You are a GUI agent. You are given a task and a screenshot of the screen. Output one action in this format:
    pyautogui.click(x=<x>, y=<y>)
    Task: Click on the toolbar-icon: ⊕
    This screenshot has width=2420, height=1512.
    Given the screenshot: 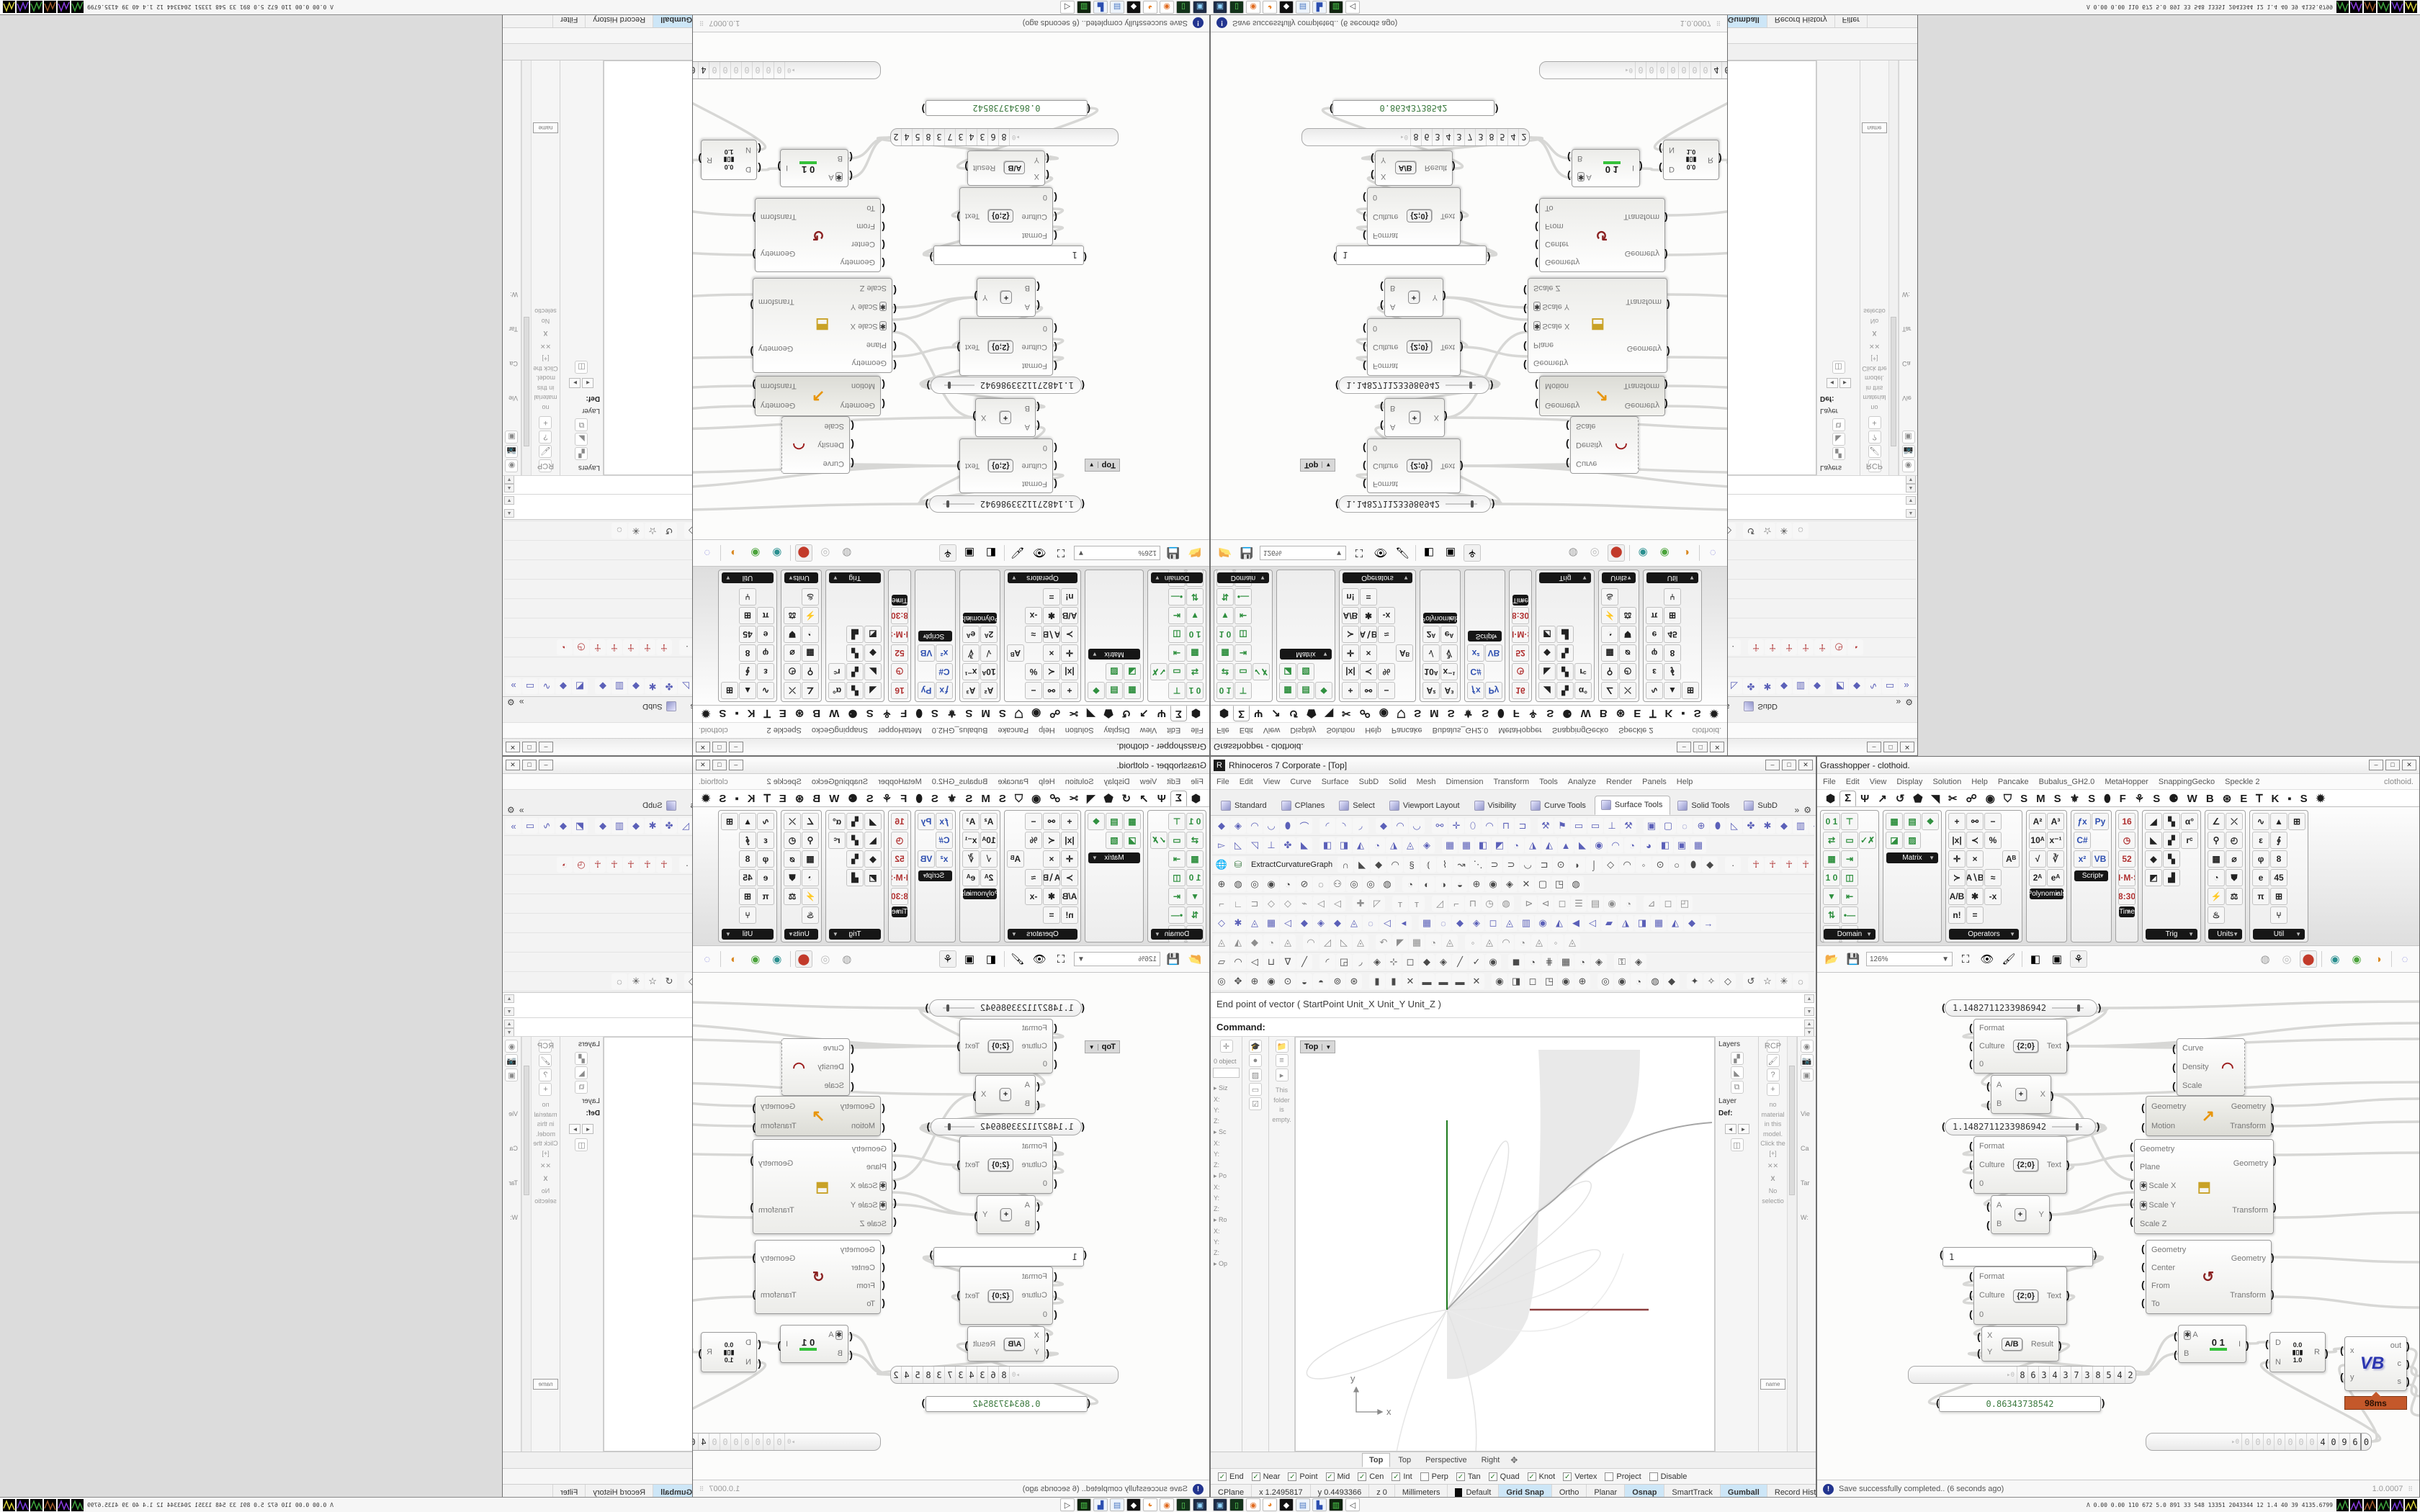 What is the action you would take?
    pyautogui.click(x=1476, y=884)
    